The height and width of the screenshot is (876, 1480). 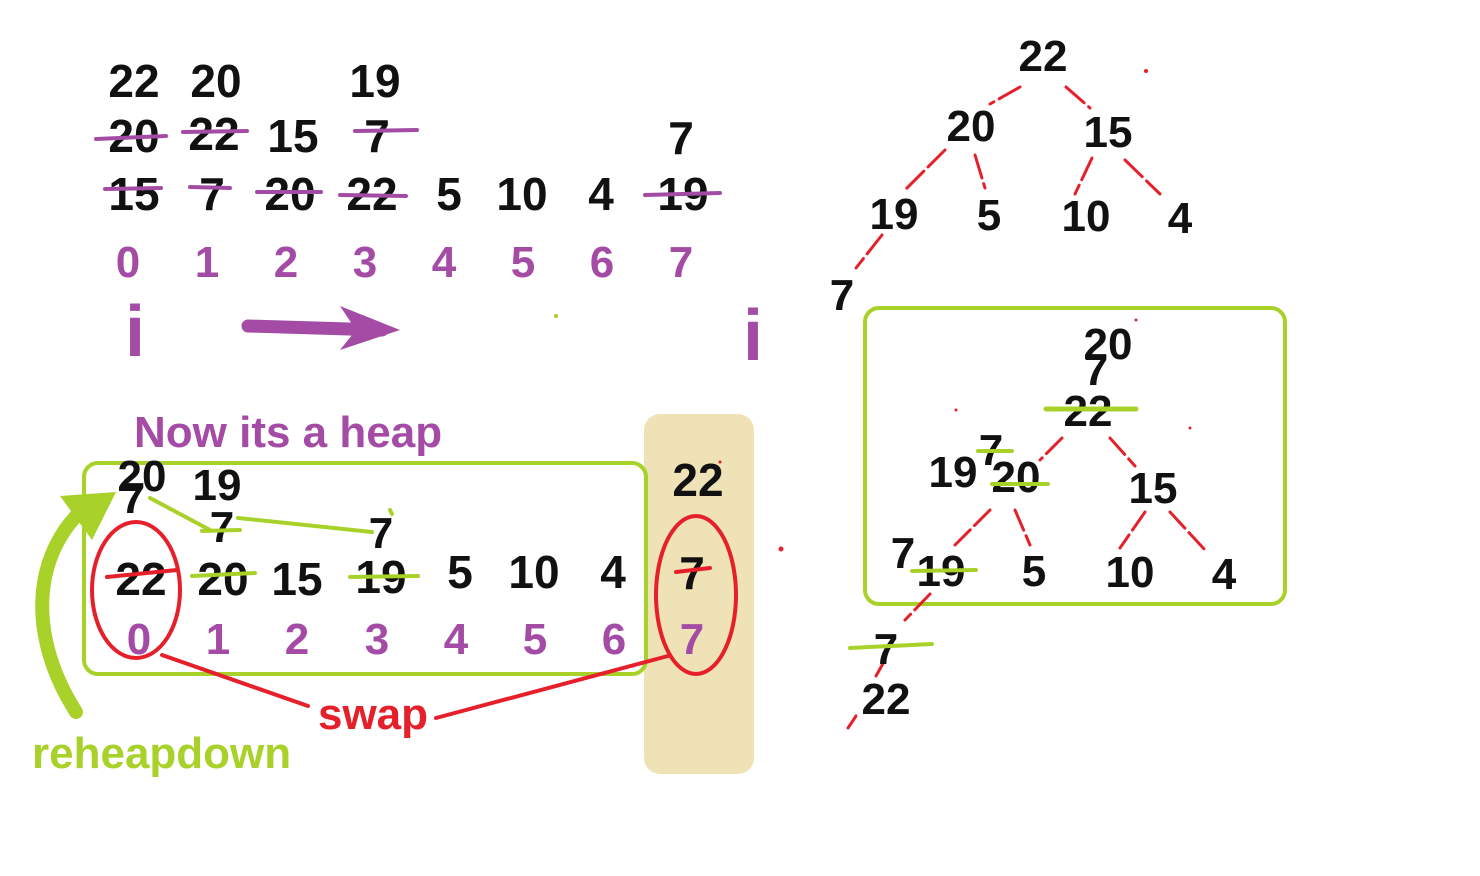 I want to click on bottom-row-base-val-5: 10, so click(x=533, y=572).